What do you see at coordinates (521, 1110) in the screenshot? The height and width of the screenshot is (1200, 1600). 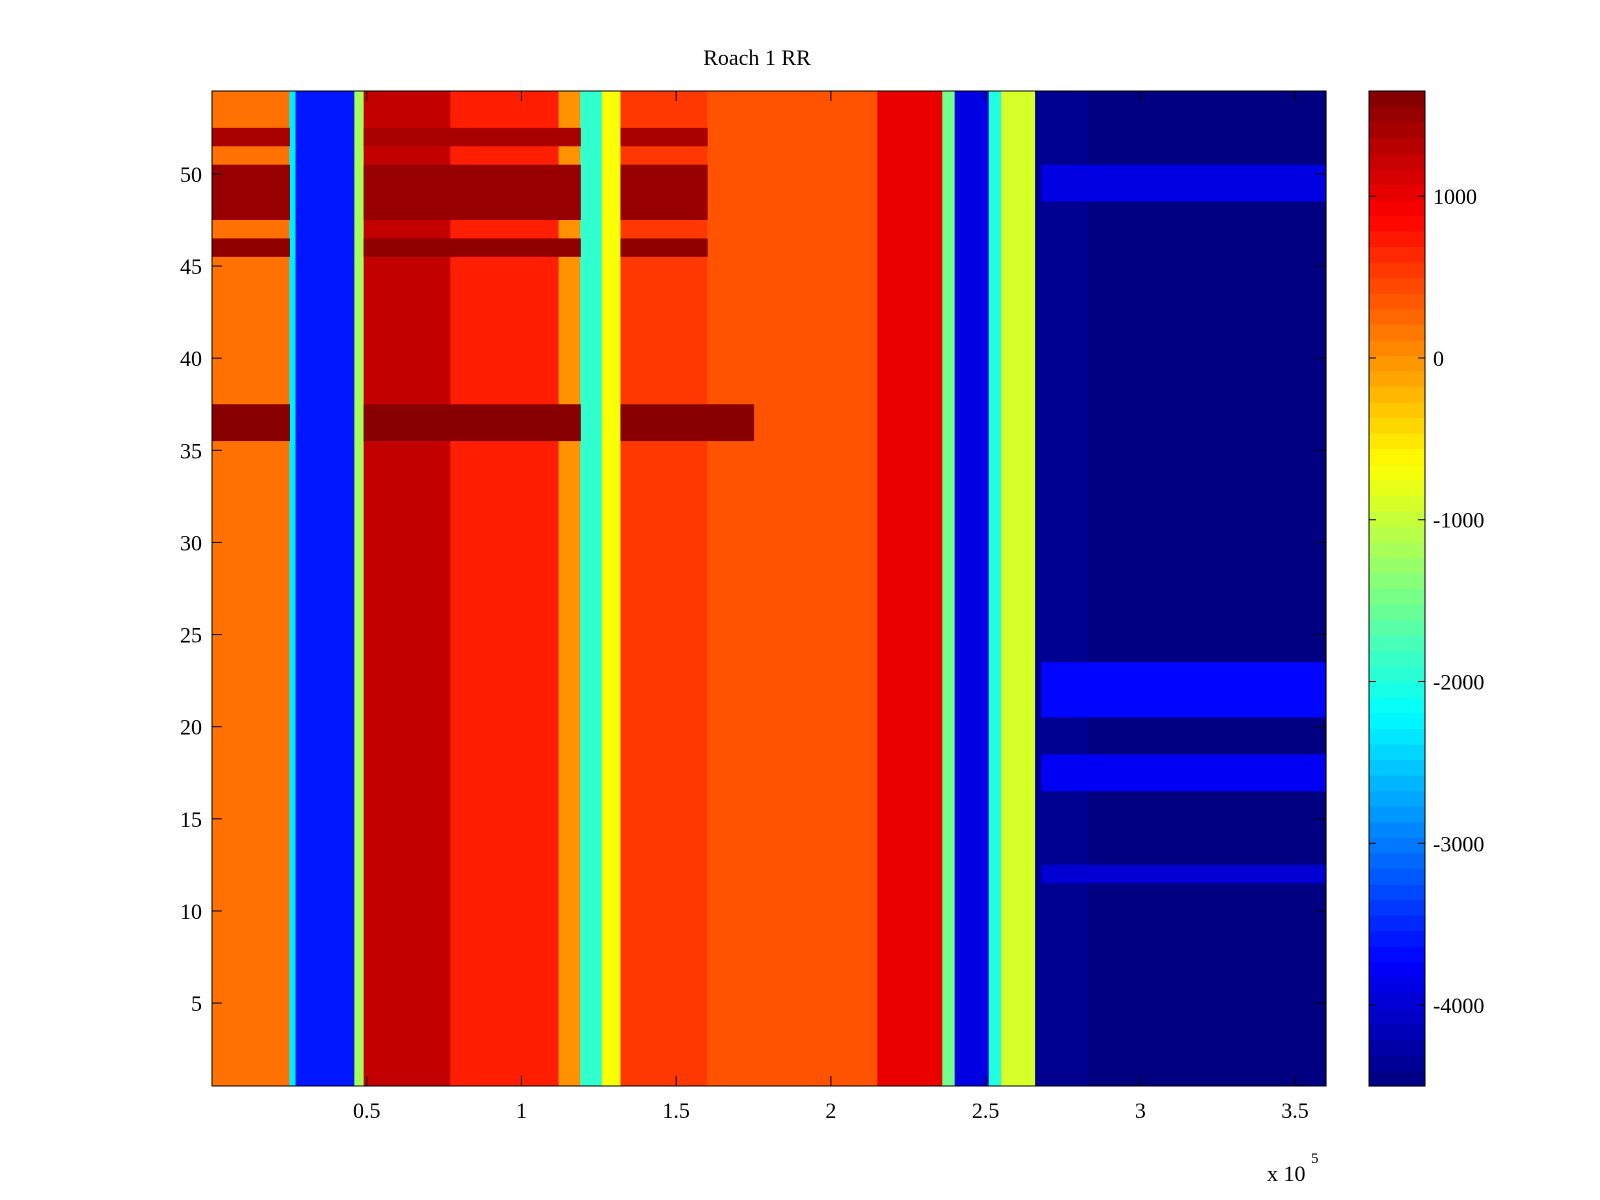 I see `x-tick-label: 1` at bounding box center [521, 1110].